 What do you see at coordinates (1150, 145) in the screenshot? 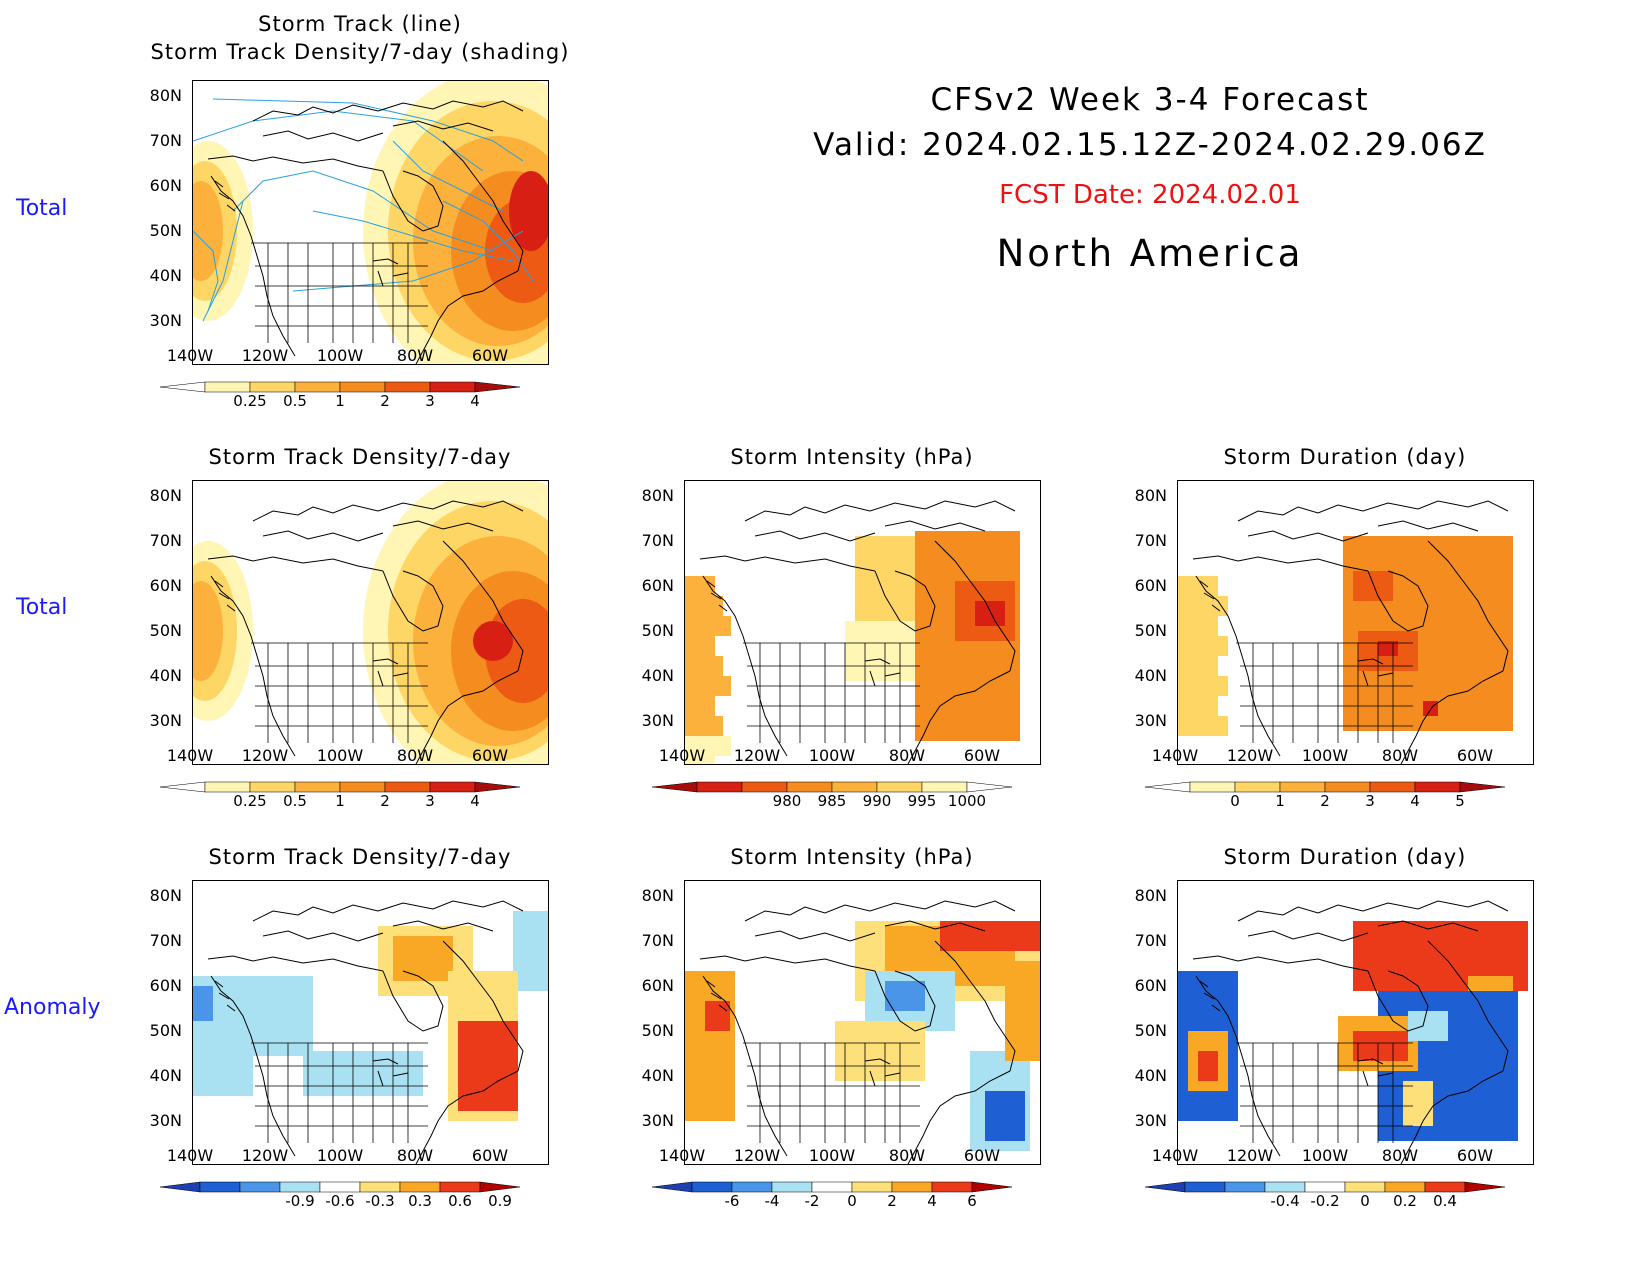
I see `main-title-line2: Valid: 2024.02.15.12Z-2024.02.29.06Z` at bounding box center [1150, 145].